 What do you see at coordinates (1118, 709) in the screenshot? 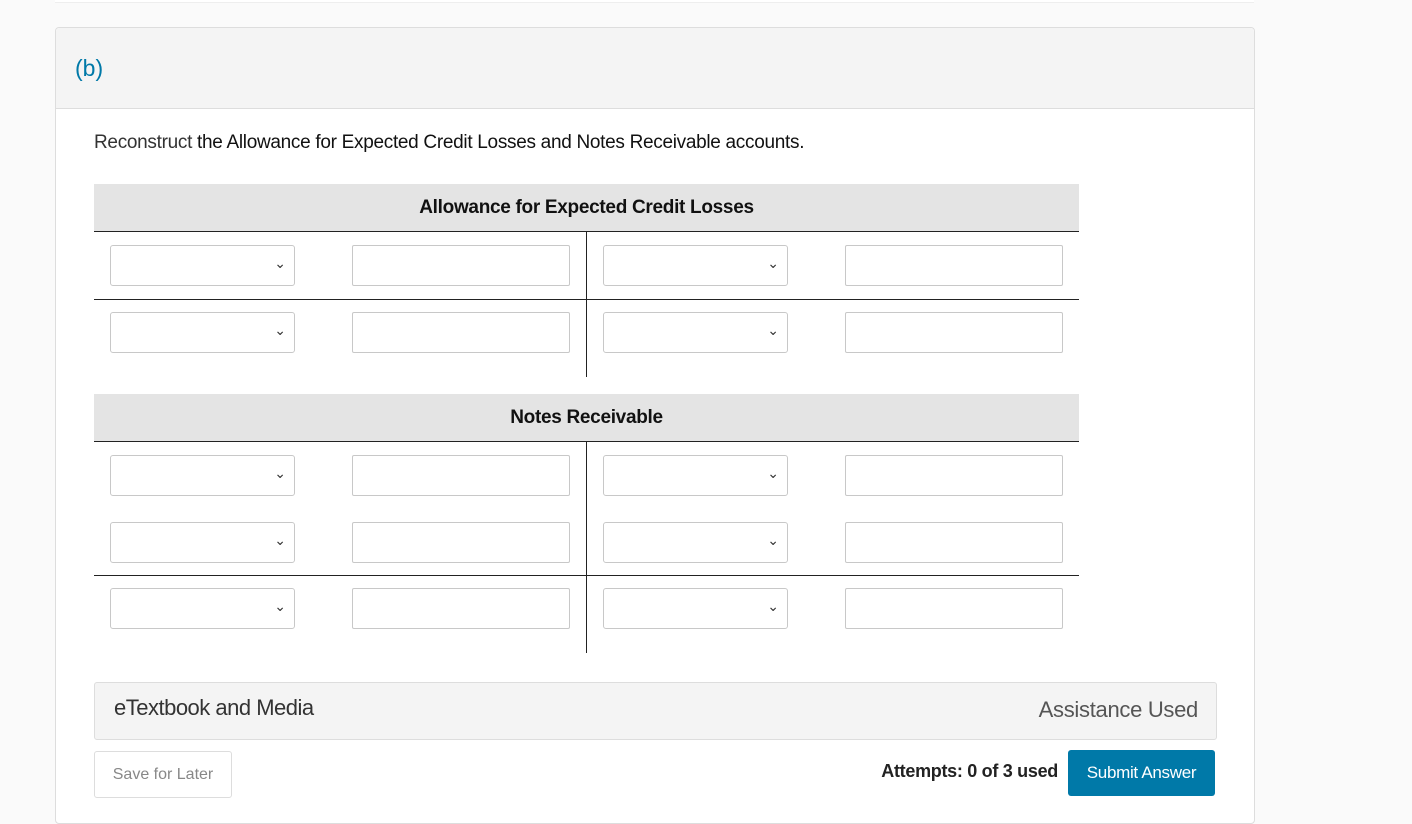
I see `assistance-used-label: Assistance Used` at bounding box center [1118, 709].